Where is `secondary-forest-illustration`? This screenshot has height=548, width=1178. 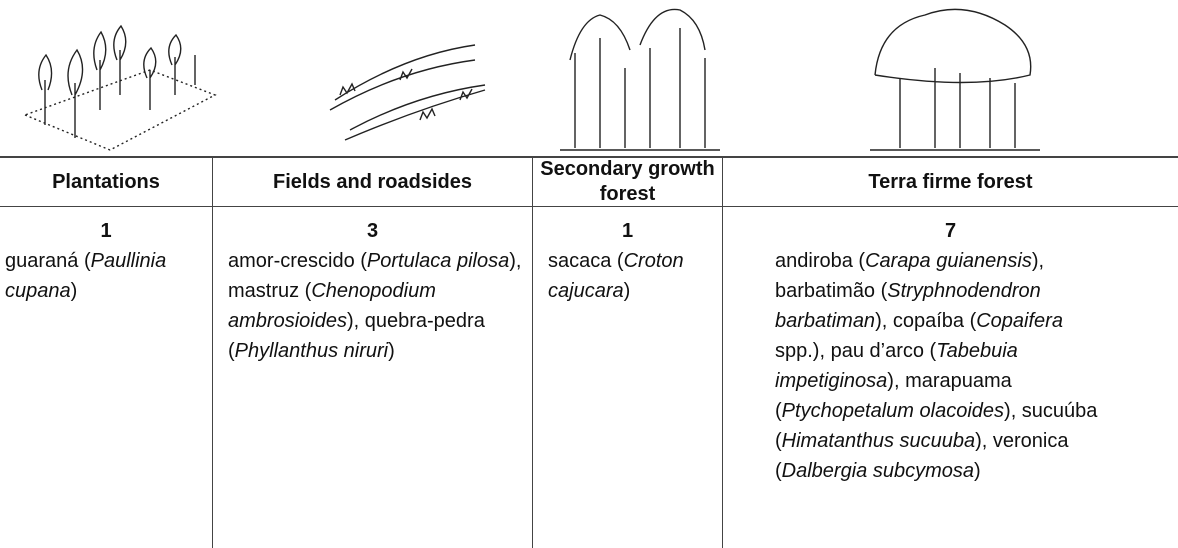
secondary-forest-illustration is located at coordinates (640, 79).